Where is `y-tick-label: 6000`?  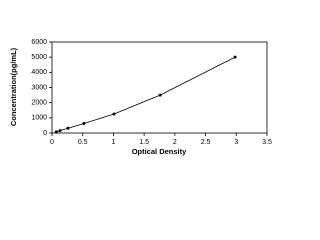 y-tick-label: 6000 is located at coordinates (39, 42).